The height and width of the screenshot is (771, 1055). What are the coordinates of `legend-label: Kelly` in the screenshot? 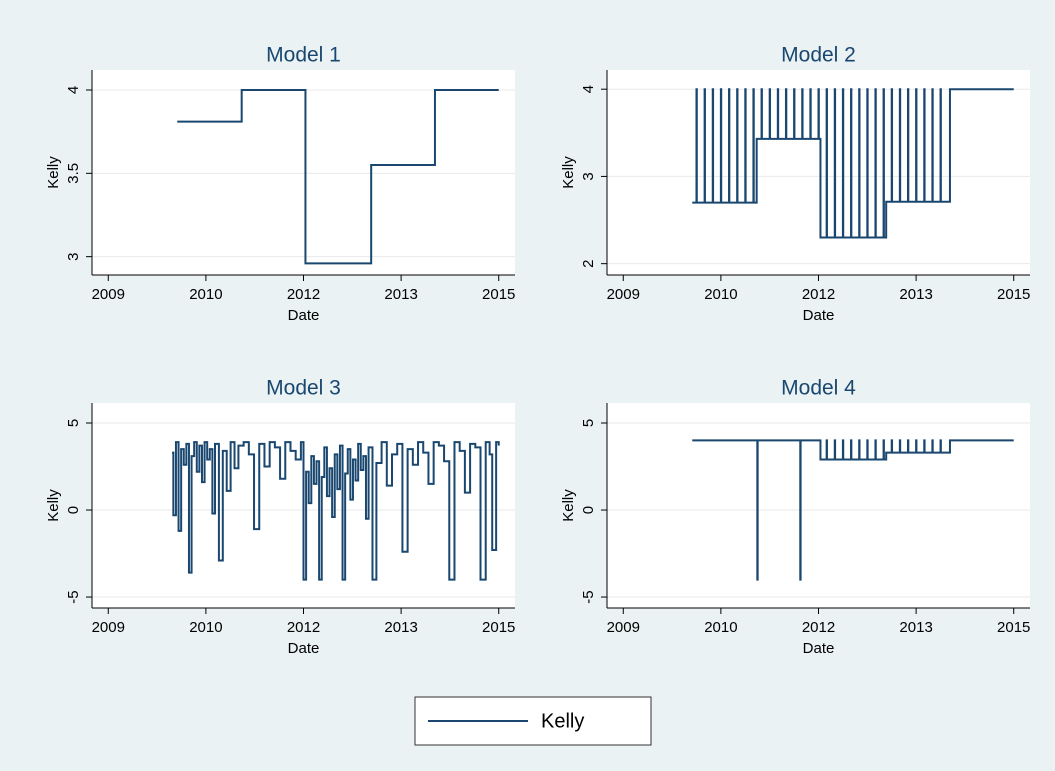 It's located at (562, 721).